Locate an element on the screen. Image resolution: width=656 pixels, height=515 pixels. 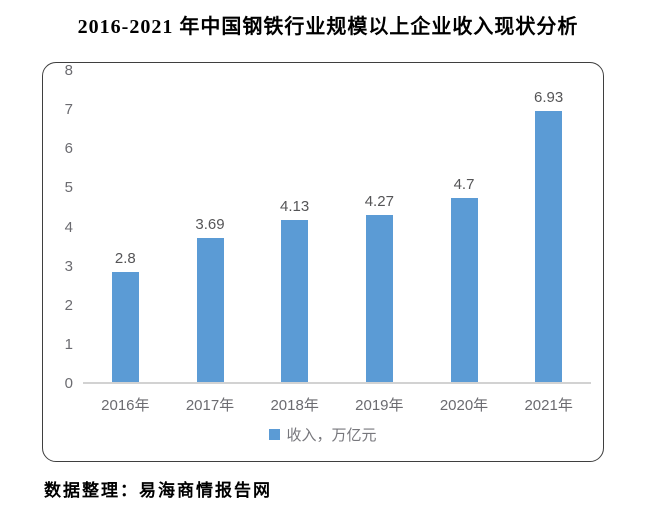
bar-2020年 is located at coordinates (464, 290).